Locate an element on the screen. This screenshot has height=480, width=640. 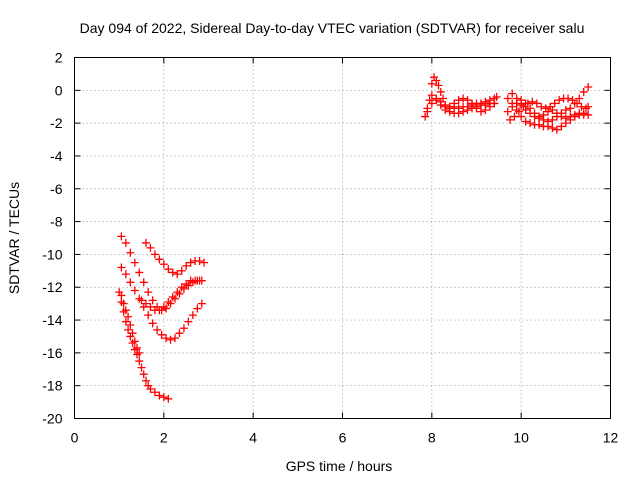
y-tick-label: -18 is located at coordinates (52, 386).